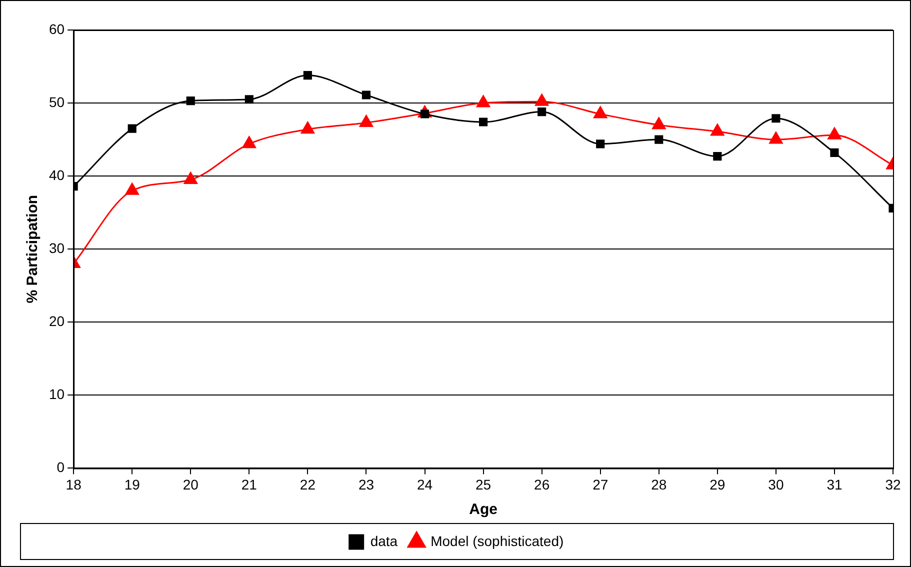  I want to click on y-tick-label: 50, so click(56, 102).